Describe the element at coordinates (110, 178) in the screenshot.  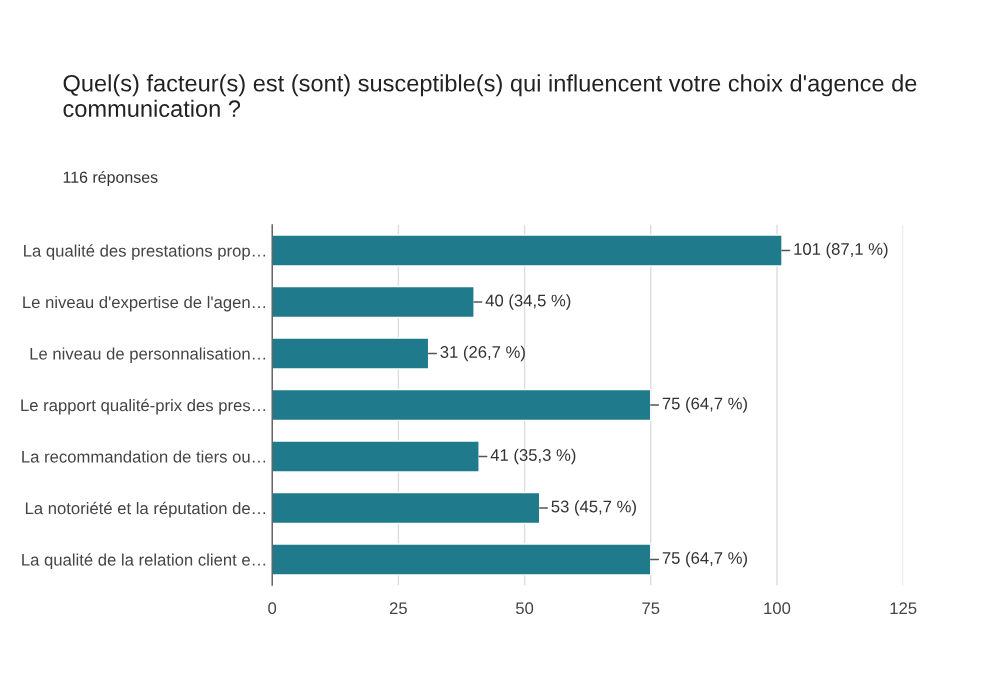
I see `text: 116 réponses` at that location.